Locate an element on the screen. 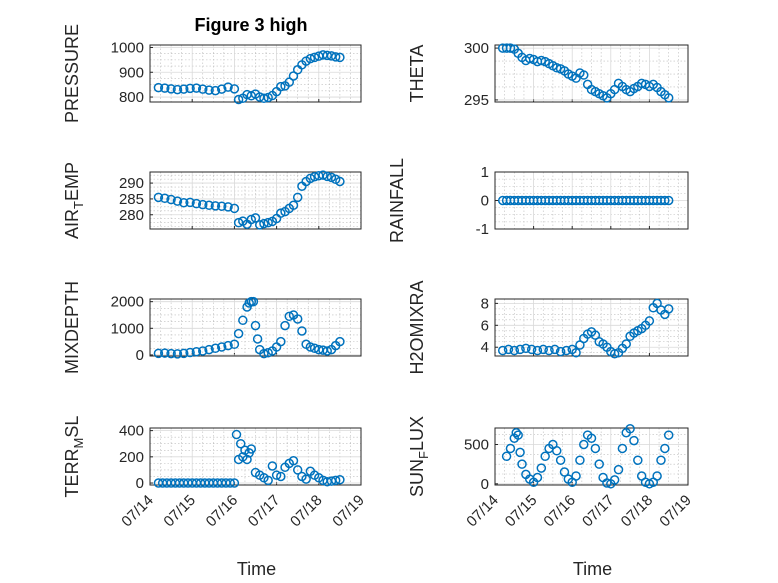 This screenshot has width=778, height=583. y-axis-label: RAINFALL is located at coordinates (397, 200).